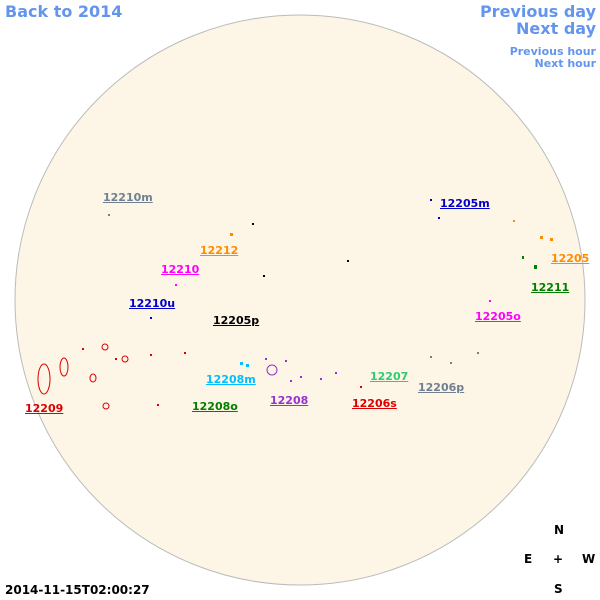 This screenshot has width=600, height=600. What do you see at coordinates (498, 316) in the screenshot?
I see `region-label: 12205o` at bounding box center [498, 316].